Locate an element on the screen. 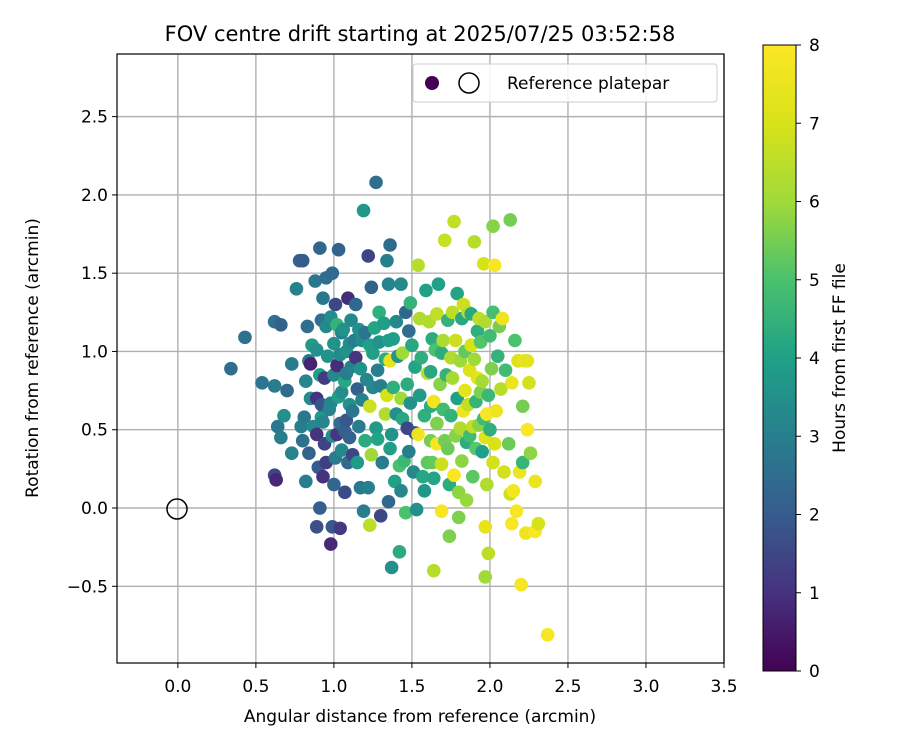  legend-scatter-swatch is located at coordinates (432, 83).